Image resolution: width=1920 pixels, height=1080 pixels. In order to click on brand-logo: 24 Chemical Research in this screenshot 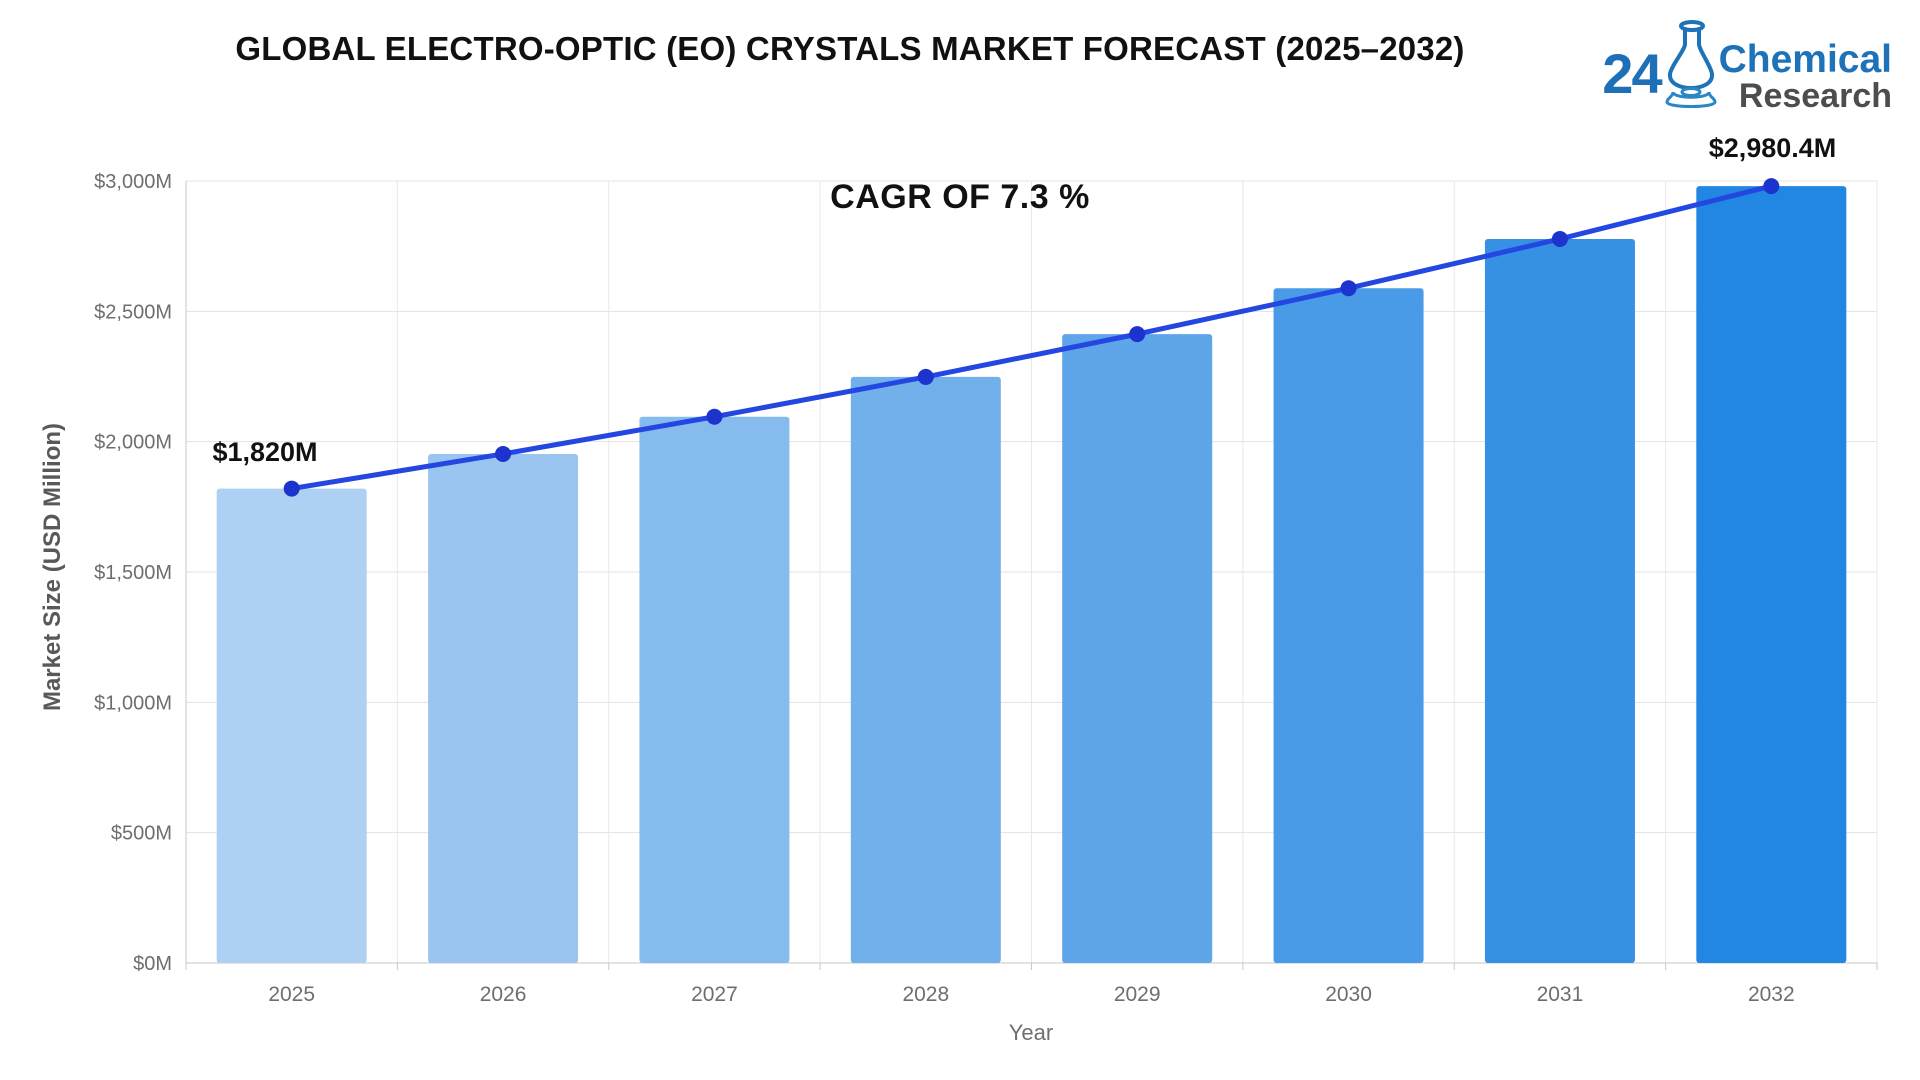, I will do `click(1747, 66)`.